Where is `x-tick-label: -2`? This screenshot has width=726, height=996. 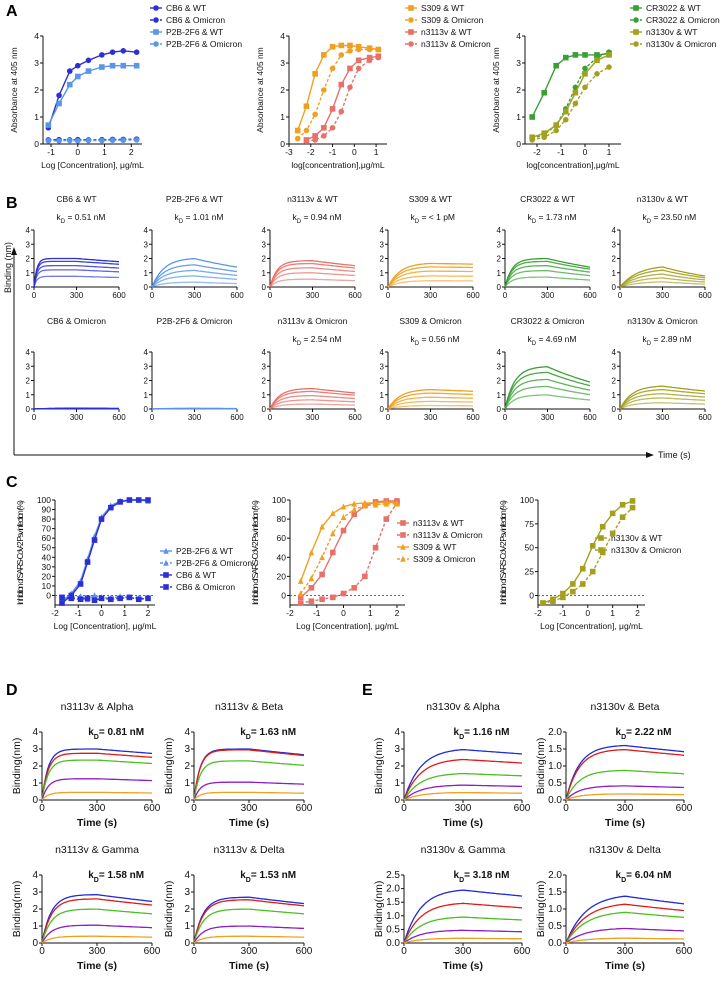
x-tick-label: -2 is located at coordinates (311, 152).